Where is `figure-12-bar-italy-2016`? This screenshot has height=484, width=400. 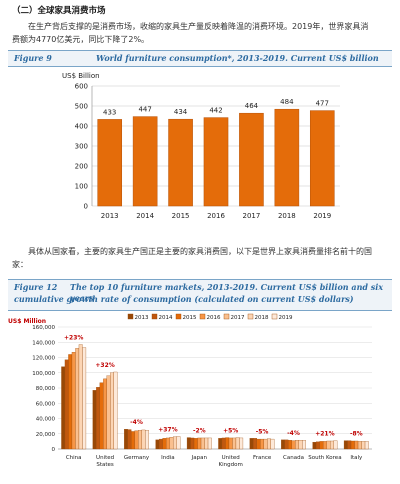
figure-12-bar-italy-2016 is located at coordinates (356, 445).